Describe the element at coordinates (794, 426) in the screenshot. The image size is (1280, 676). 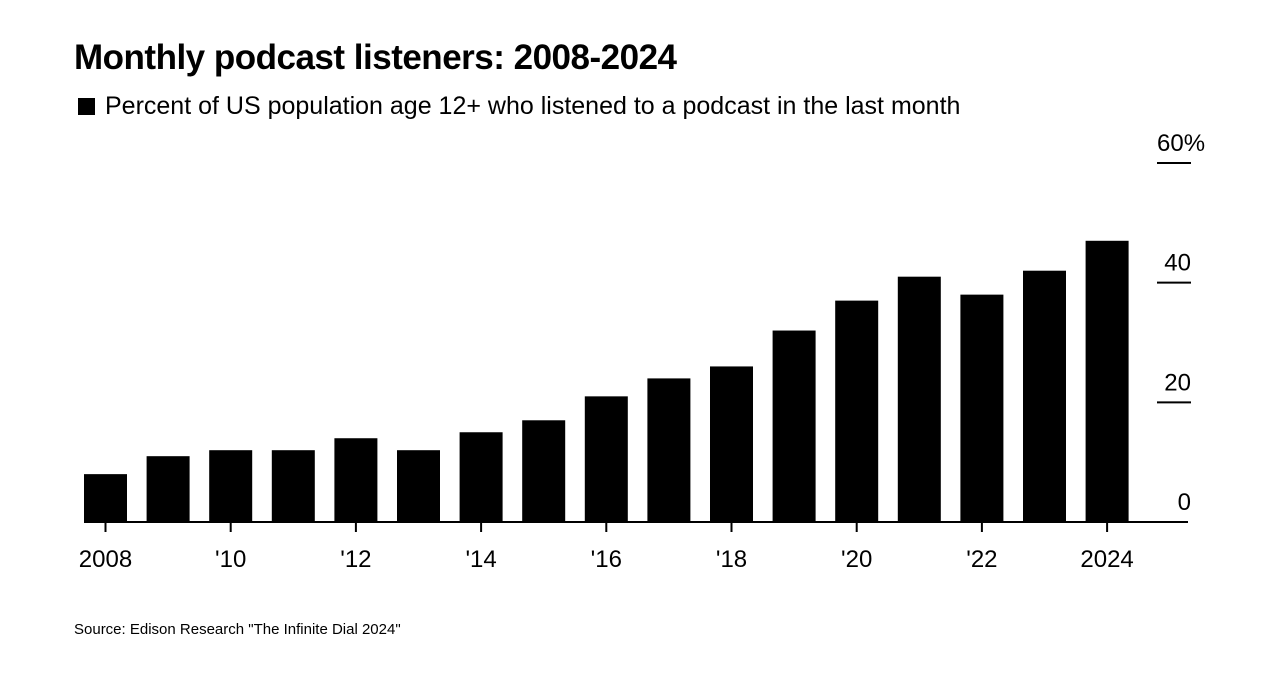
I see `bar-2019` at that location.